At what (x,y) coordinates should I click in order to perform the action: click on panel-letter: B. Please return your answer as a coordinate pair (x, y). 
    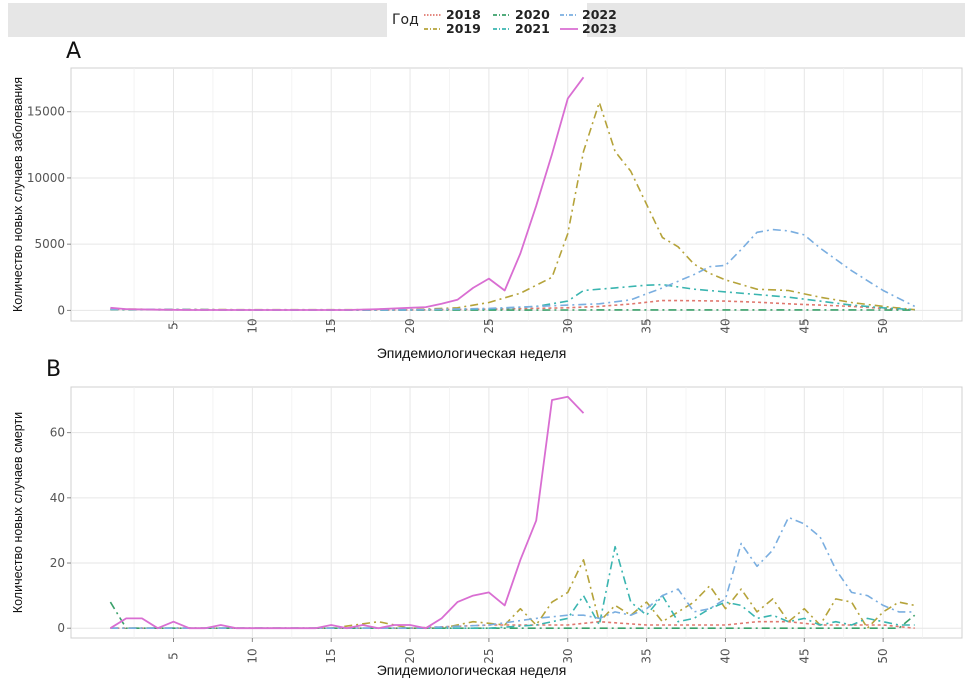
    Looking at the image, I should click on (53, 369).